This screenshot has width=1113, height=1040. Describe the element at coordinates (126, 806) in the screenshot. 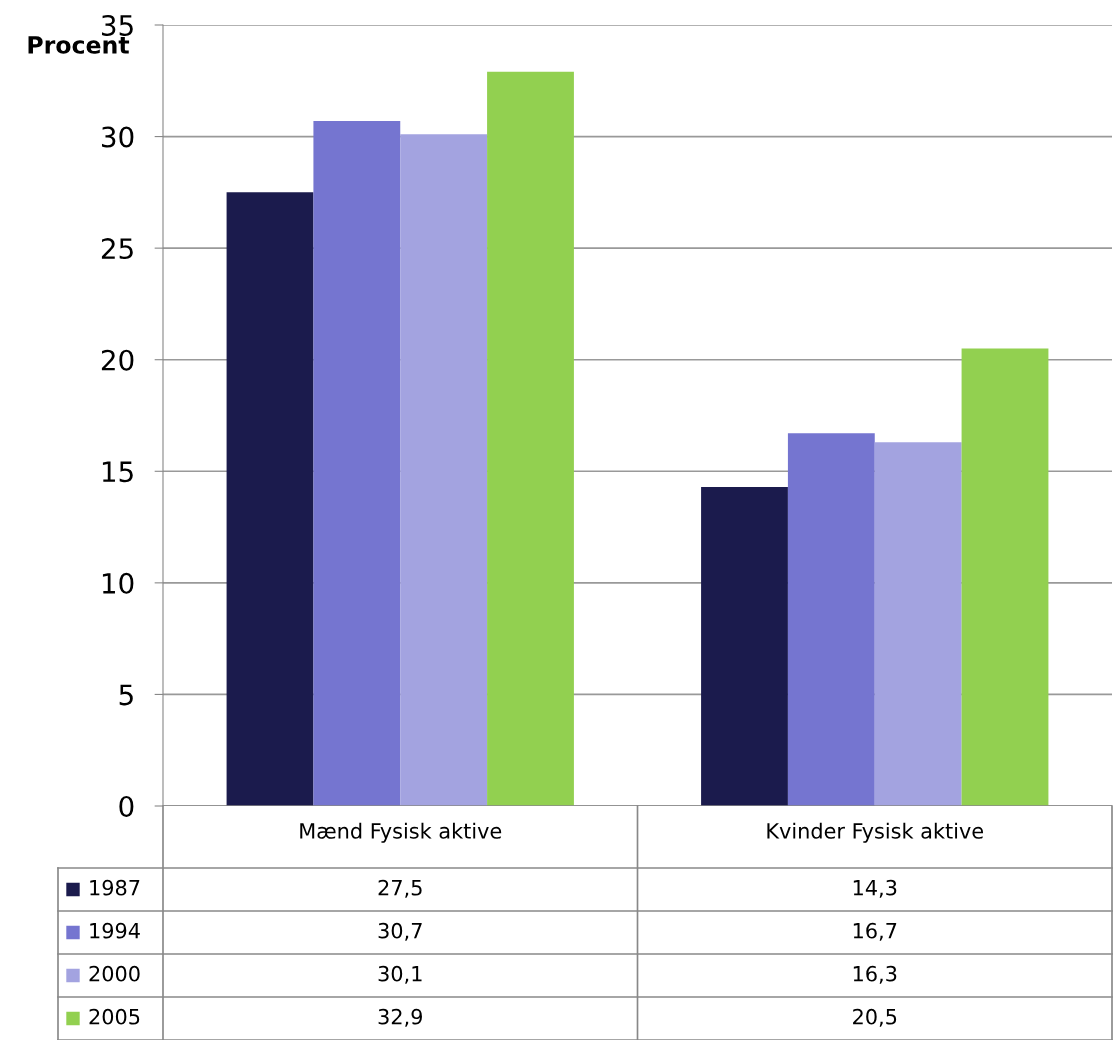

I see `y-tick-label: 0` at that location.